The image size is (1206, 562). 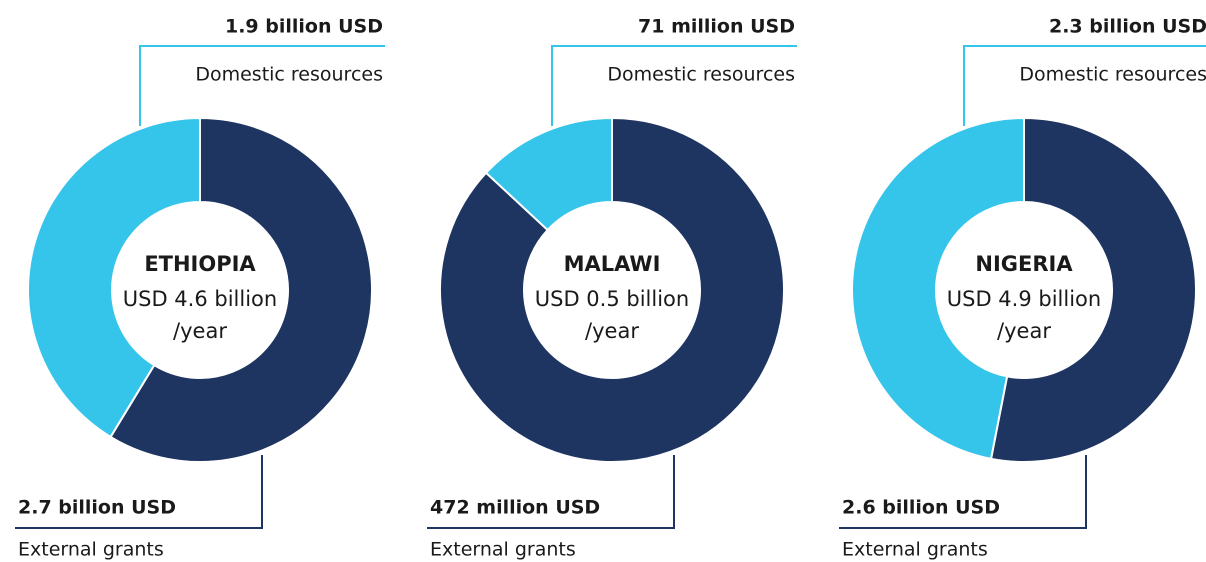 I want to click on center-line: USD 4.6 billion, so click(x=200, y=299).